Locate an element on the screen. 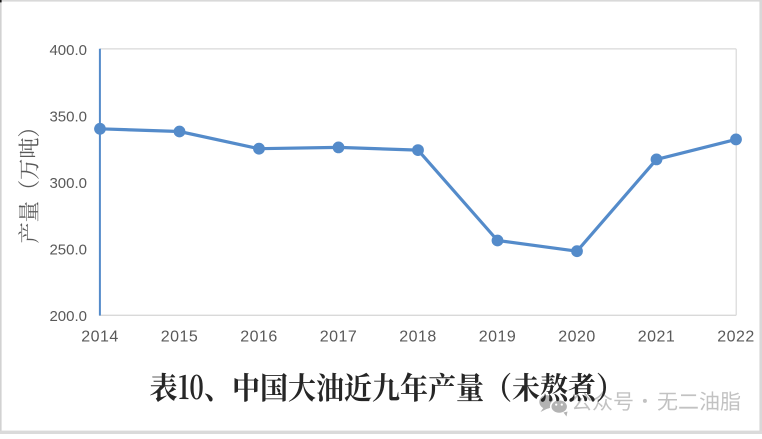 The height and width of the screenshot is (439, 762). svg-text: 2019 is located at coordinates (498, 337).